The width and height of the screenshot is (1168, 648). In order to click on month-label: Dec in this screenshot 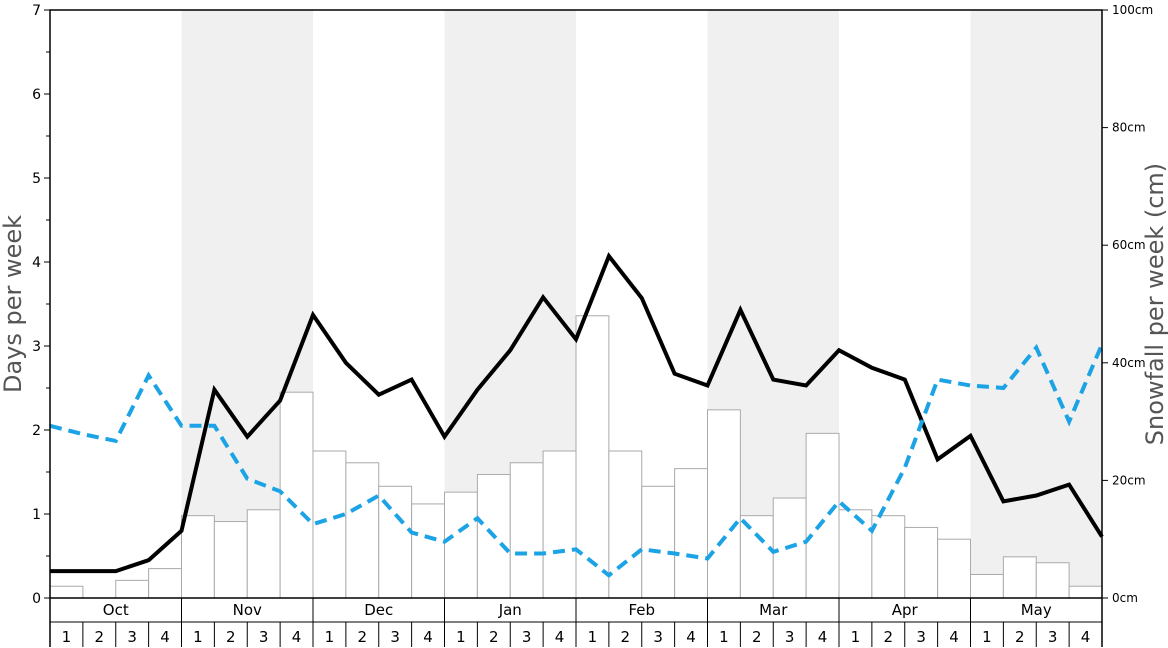, I will do `click(378, 610)`.